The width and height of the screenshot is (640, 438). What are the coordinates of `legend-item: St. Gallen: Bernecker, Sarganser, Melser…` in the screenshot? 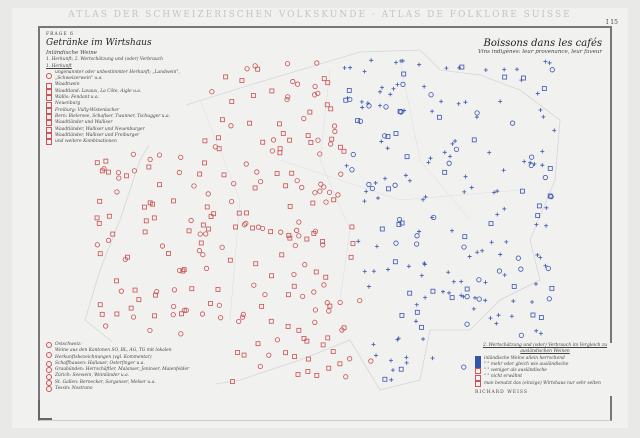 It's located at (131, 383).